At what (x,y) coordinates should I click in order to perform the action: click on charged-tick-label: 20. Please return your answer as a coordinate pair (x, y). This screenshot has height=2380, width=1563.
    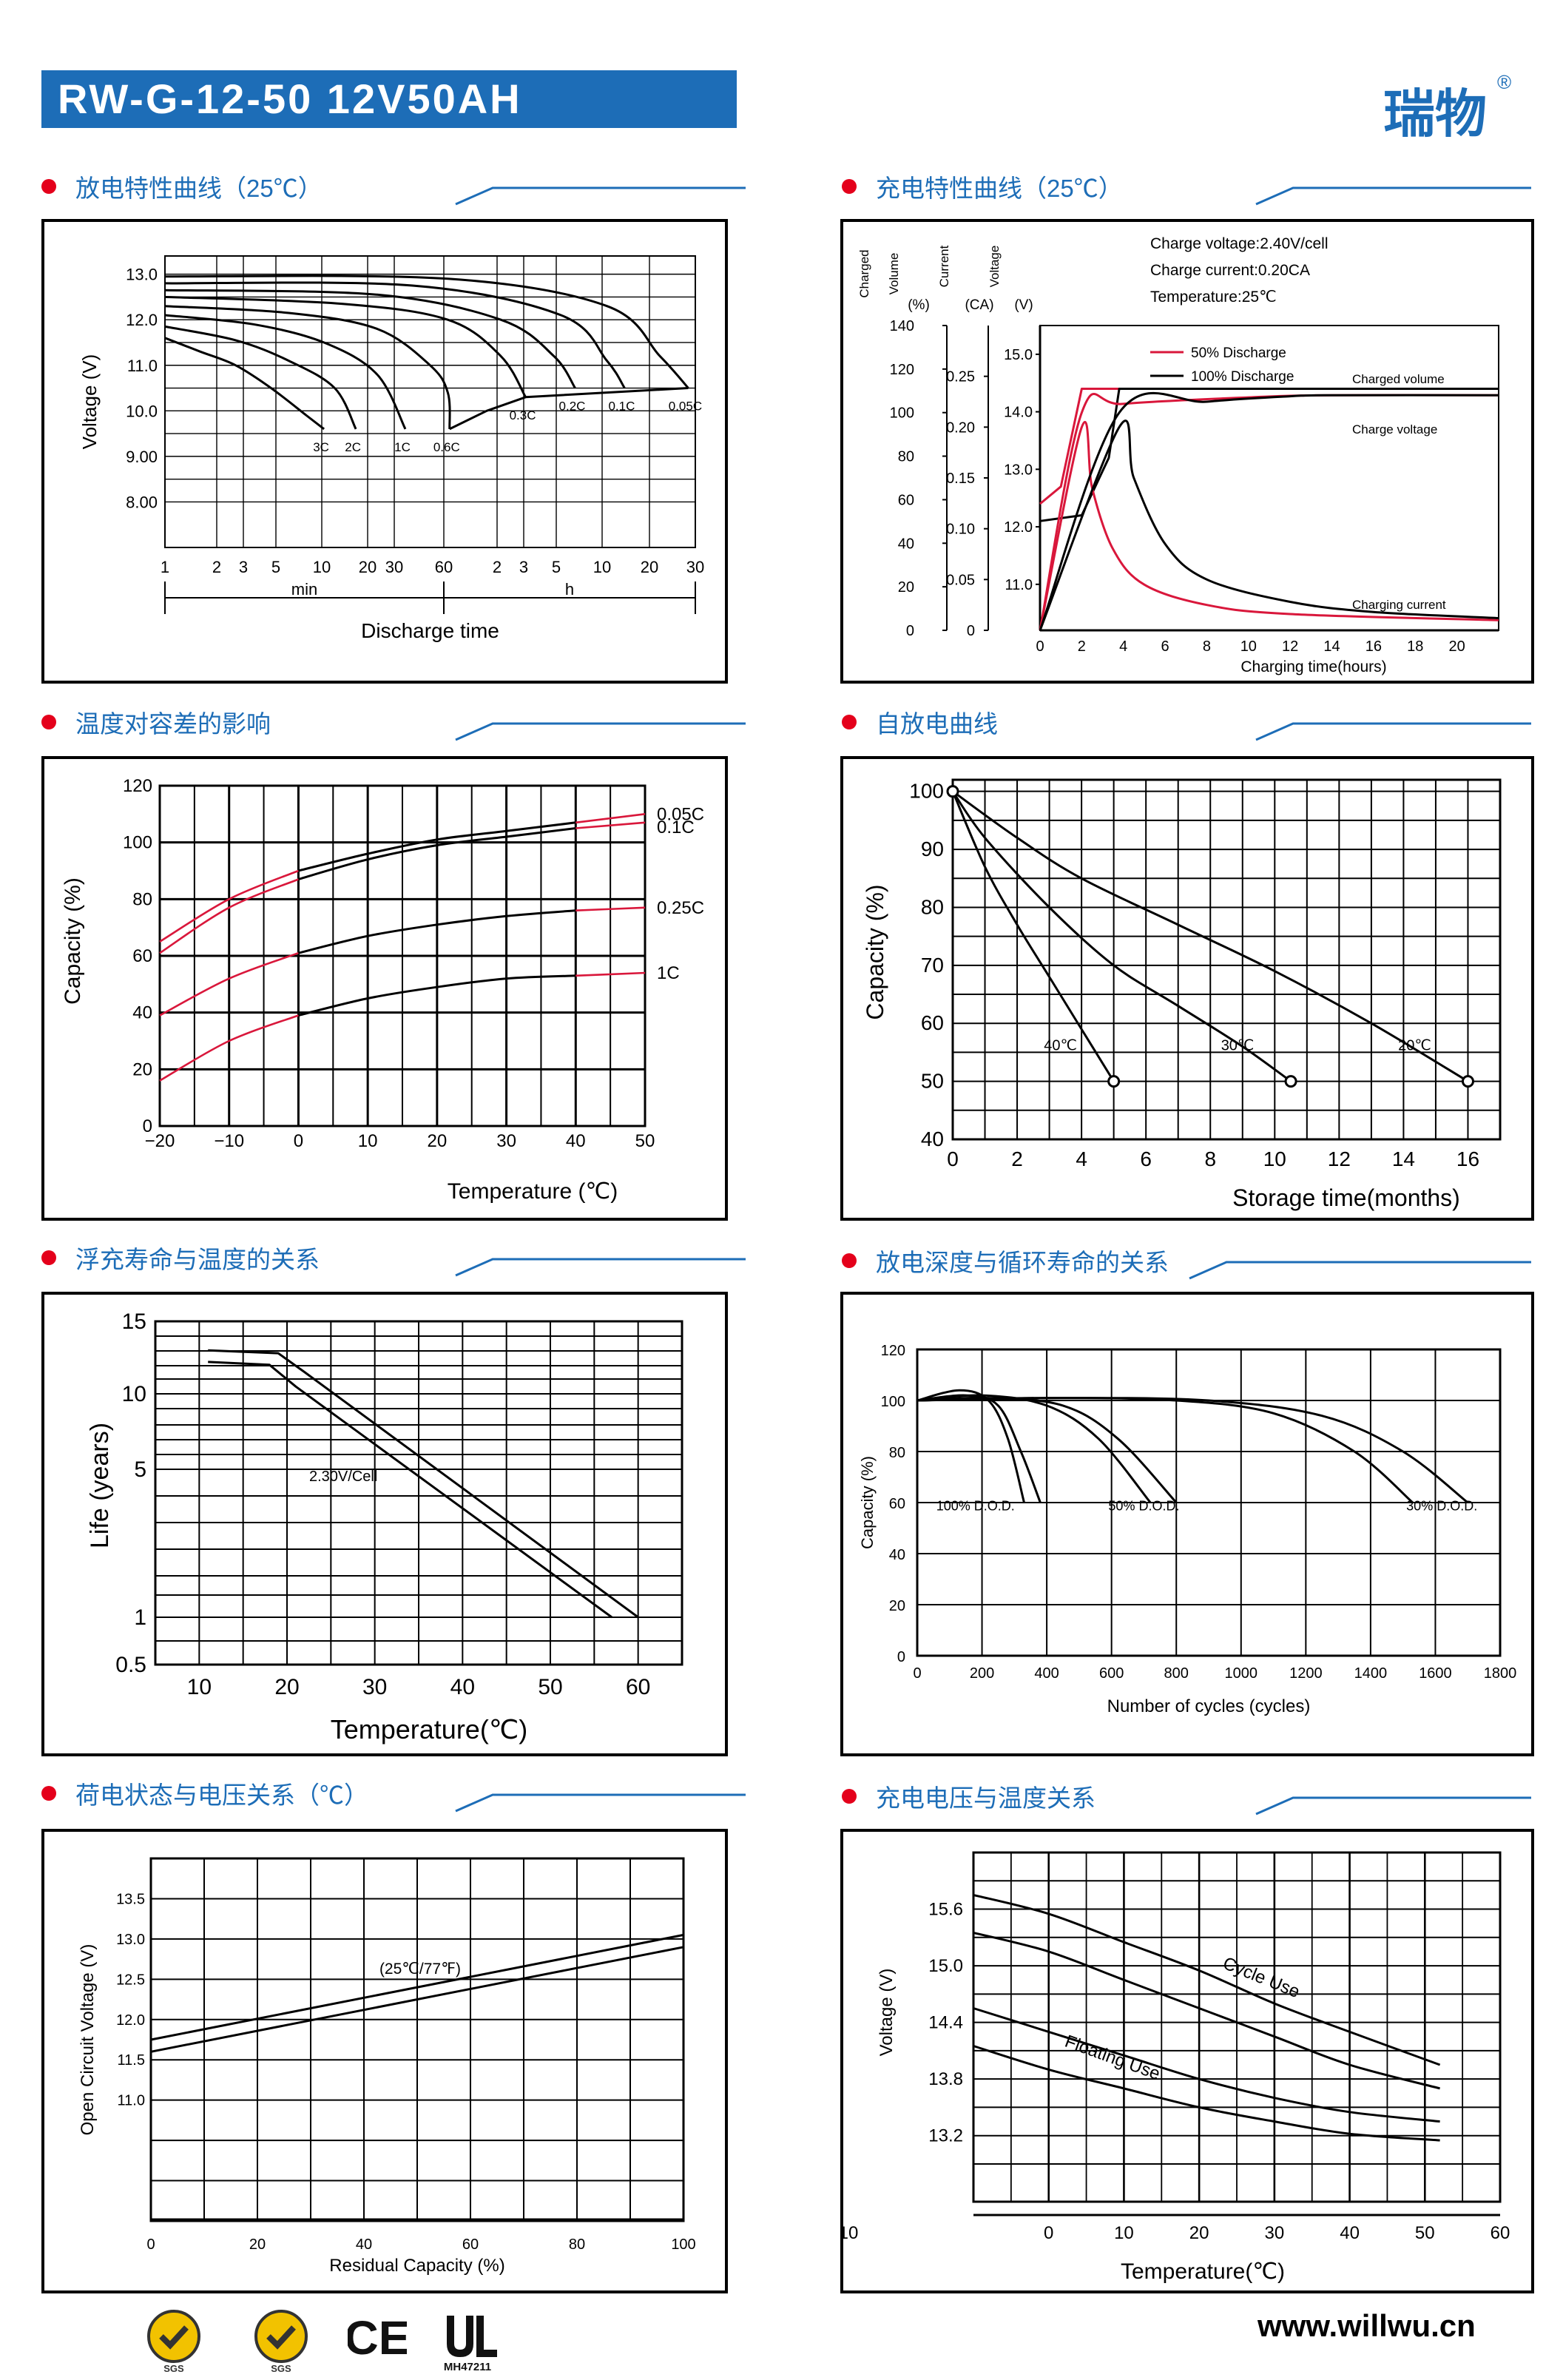
    Looking at the image, I should click on (906, 588).